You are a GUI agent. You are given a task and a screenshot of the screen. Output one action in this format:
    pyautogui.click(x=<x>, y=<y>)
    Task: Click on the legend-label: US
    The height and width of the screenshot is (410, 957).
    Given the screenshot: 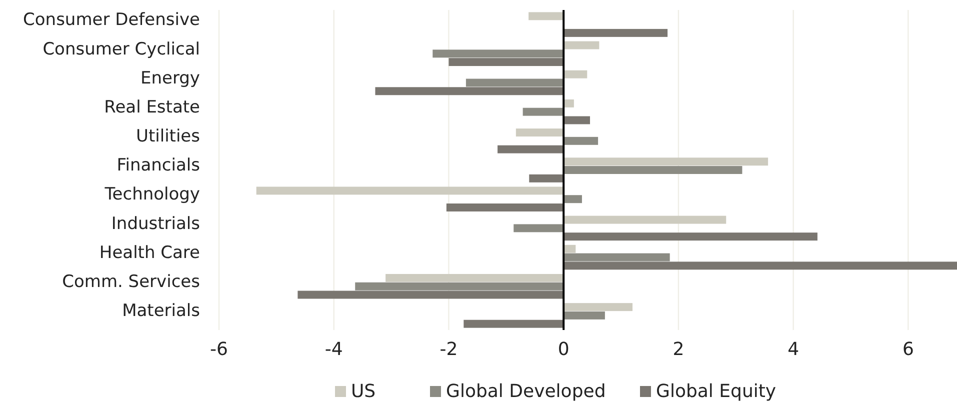 What is the action you would take?
    pyautogui.click(x=363, y=391)
    